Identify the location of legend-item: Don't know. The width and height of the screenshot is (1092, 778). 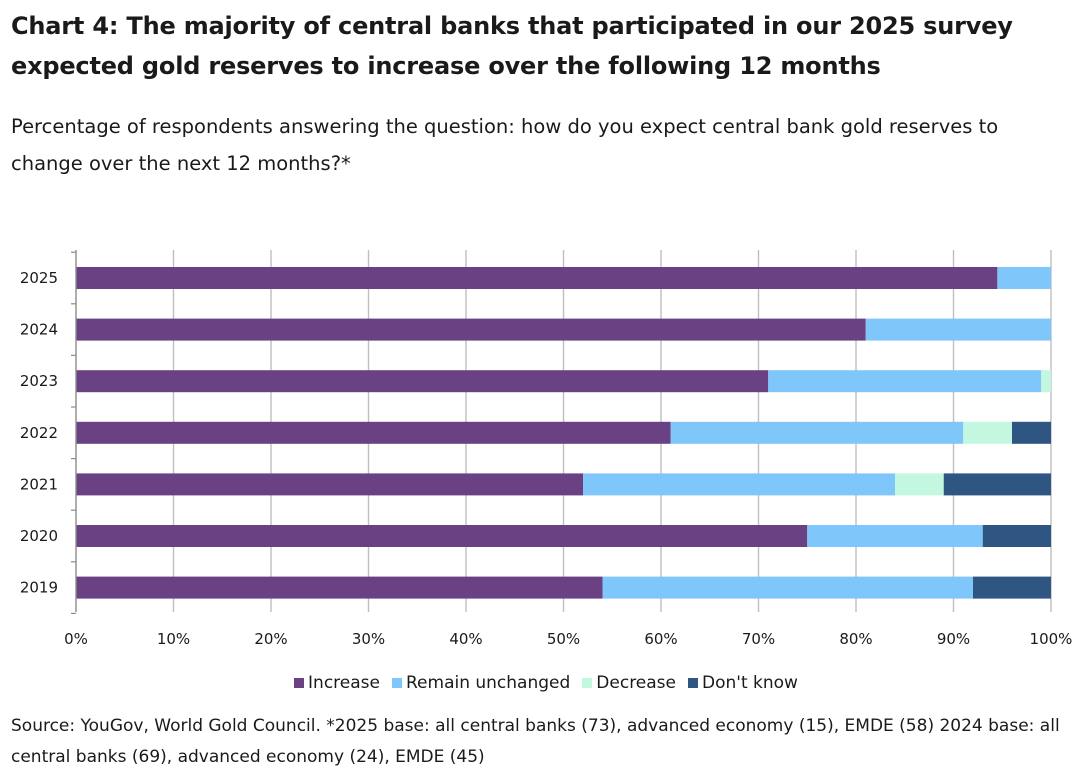
(743, 683).